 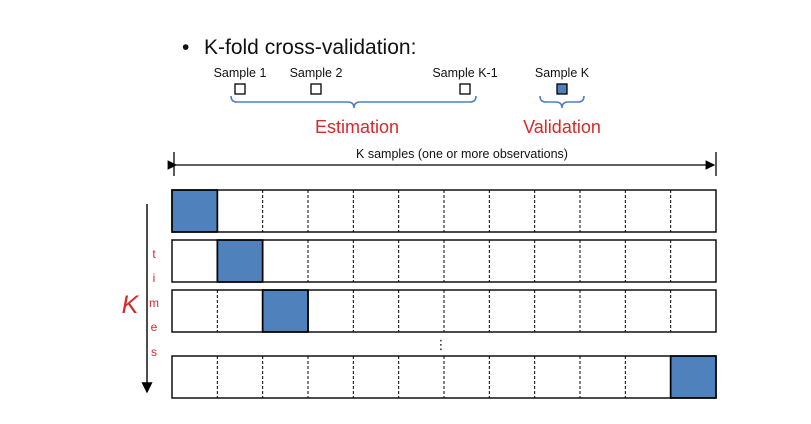 I want to click on k-label: K, so click(x=131, y=305).